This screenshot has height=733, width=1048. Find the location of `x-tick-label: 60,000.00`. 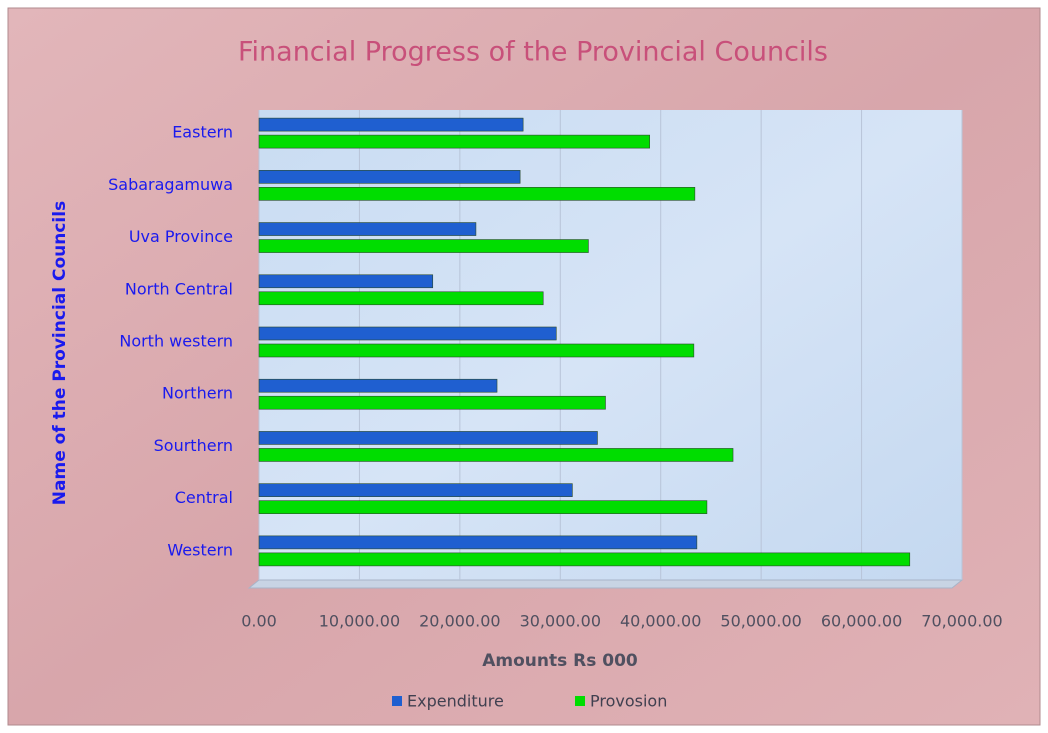

x-tick-label: 60,000.00 is located at coordinates (861, 621).